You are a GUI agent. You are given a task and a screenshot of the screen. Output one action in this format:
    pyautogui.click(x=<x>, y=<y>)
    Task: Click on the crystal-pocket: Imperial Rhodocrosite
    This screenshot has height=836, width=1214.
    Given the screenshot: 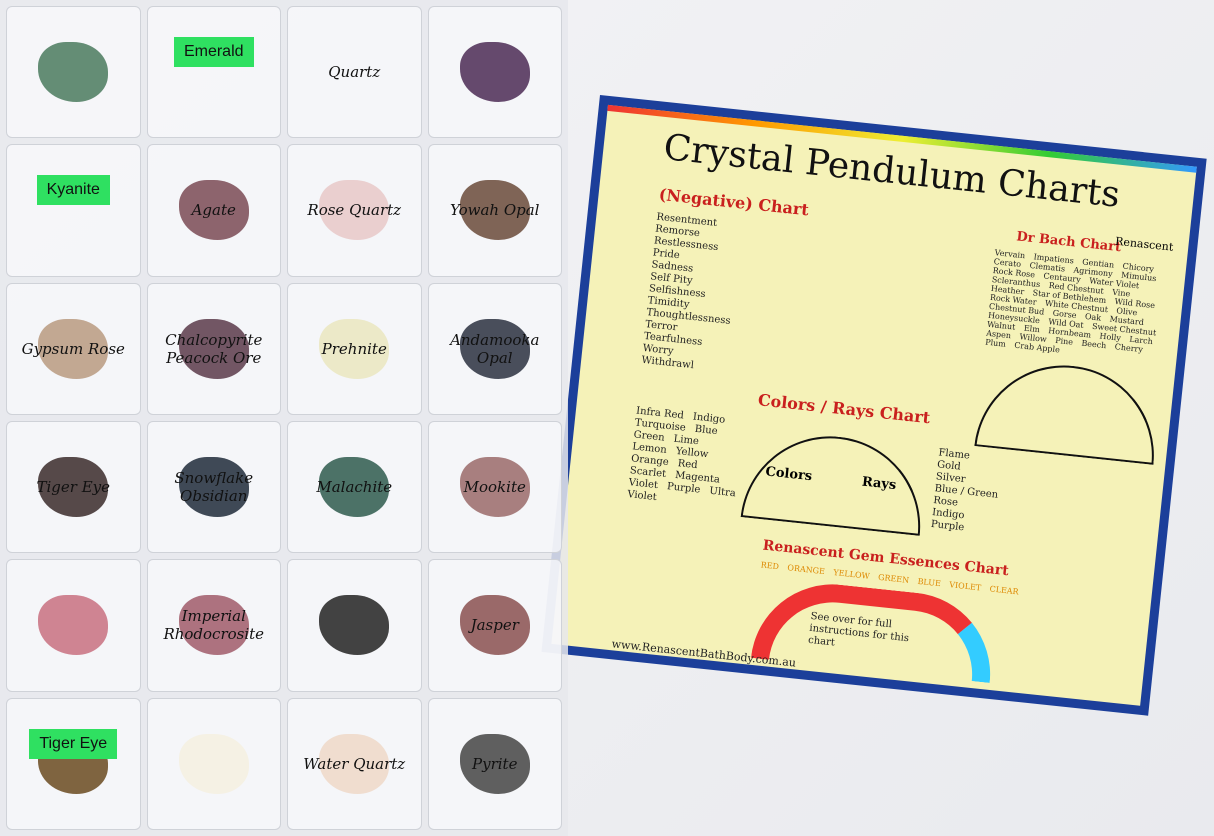 What is the action you would take?
    pyautogui.click(x=213, y=625)
    